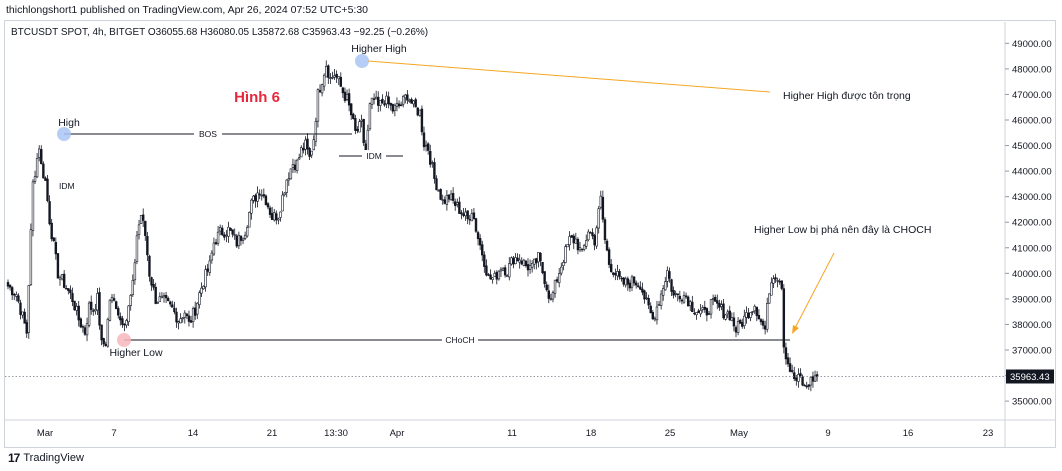 The width and height of the screenshot is (1062, 471). What do you see at coordinates (374, 156) in the screenshot?
I see `idm-label-bg` at bounding box center [374, 156].